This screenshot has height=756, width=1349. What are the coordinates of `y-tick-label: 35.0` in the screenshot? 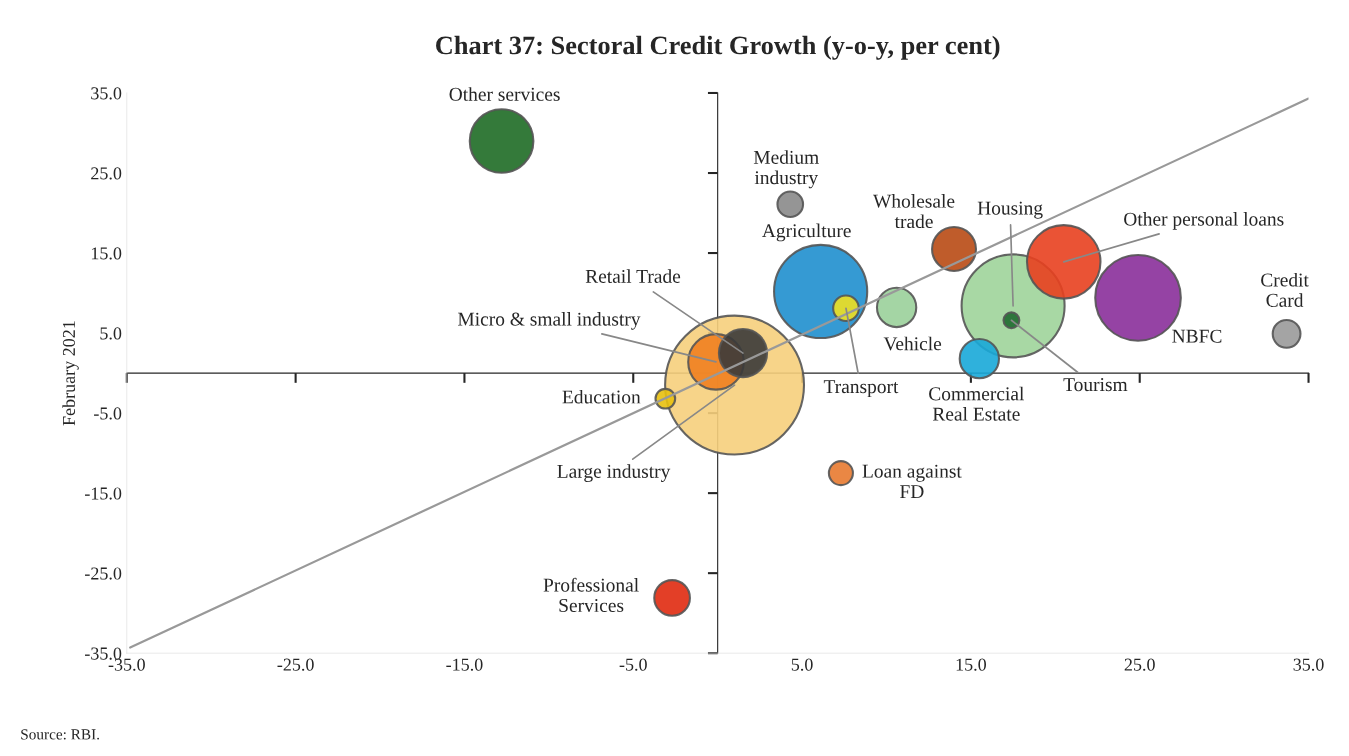 It's located at (106, 93).